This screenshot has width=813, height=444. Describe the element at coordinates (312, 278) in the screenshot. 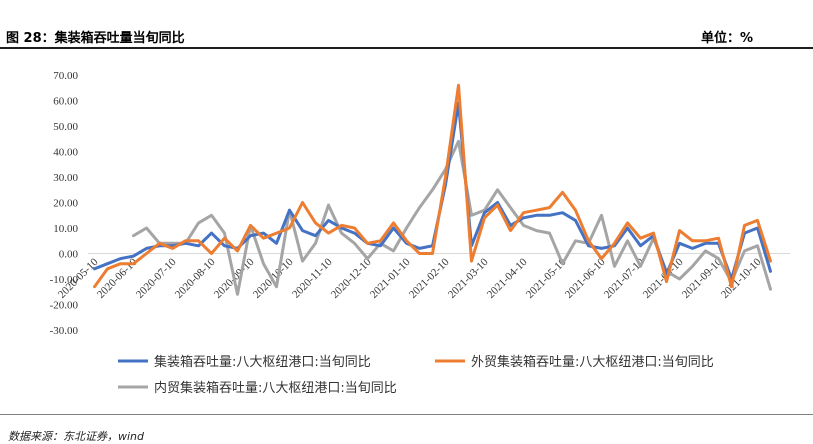

I see `x-tick-label: 2020-11-10` at that location.